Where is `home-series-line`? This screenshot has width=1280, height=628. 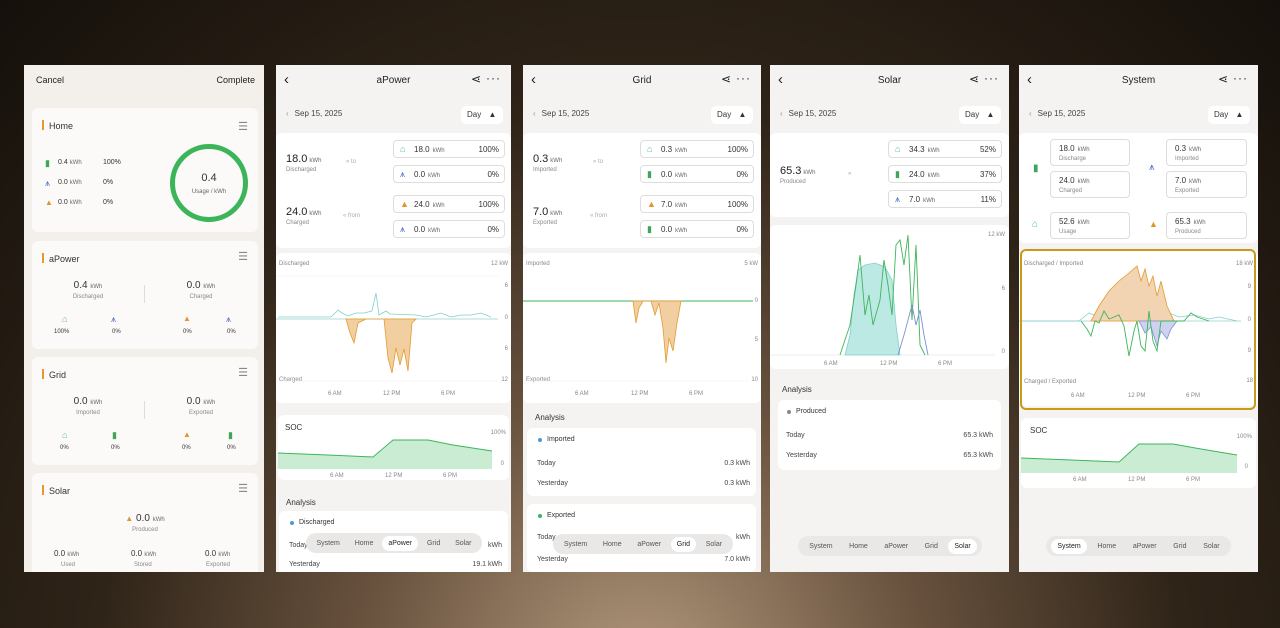 home-series-line is located at coordinates (385, 305).